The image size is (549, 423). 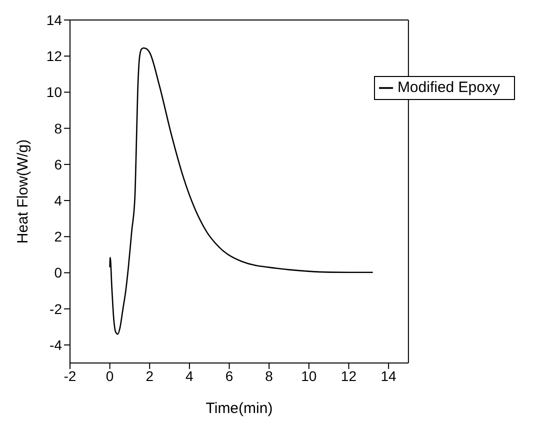 I want to click on y-tick-label: 14, so click(x=54, y=20).